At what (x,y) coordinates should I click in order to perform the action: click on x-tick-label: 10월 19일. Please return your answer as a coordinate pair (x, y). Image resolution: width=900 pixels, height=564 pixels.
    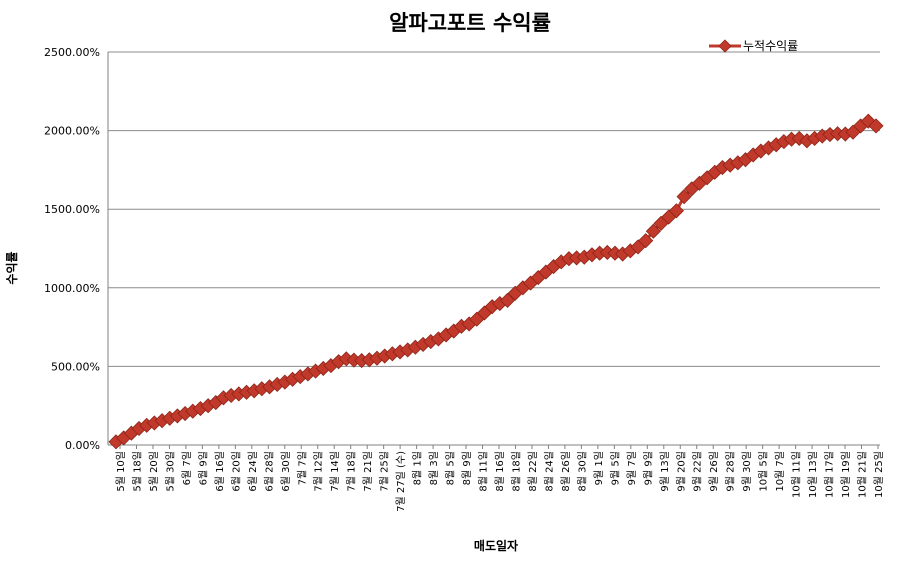
    Looking at the image, I should click on (846, 474).